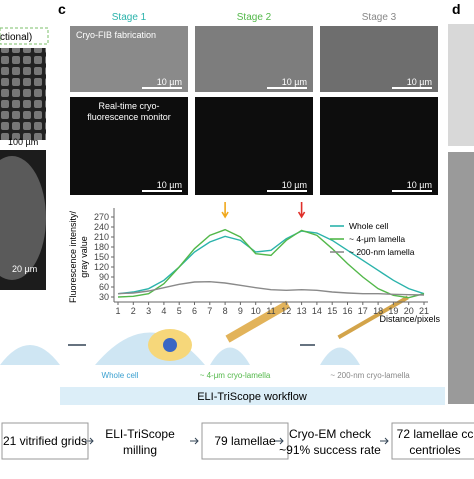 This screenshot has width=474, height=479. Describe the element at coordinates (104, 287) in the screenshot. I see `y-tick-label: 60` at that location.